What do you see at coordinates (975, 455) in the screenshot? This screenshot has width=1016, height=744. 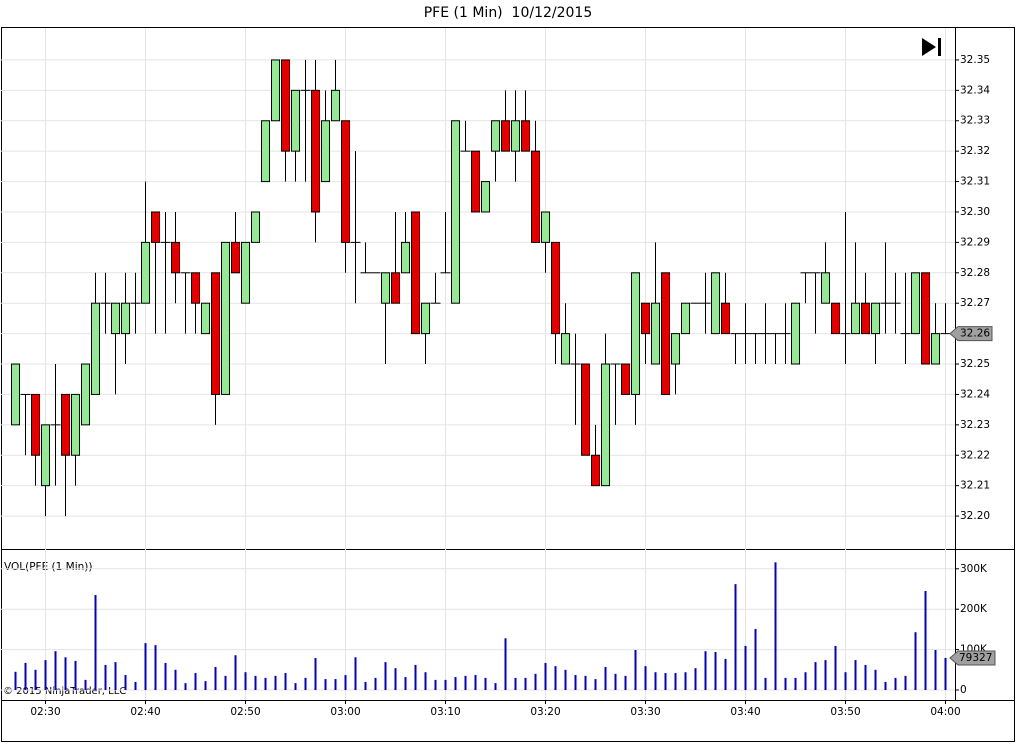 I see `y-tick-label: 32.22` at bounding box center [975, 455].